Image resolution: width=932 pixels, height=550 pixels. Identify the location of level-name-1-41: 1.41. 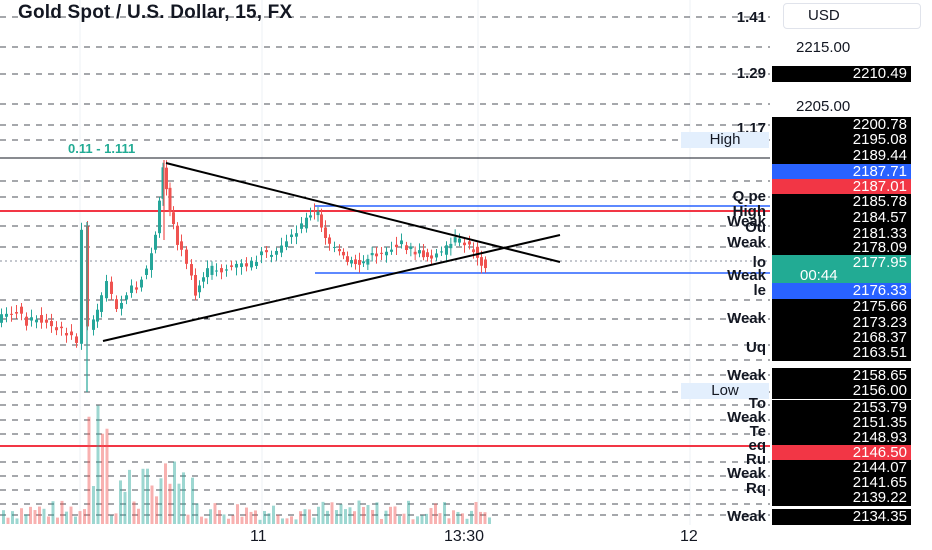
(751, 17).